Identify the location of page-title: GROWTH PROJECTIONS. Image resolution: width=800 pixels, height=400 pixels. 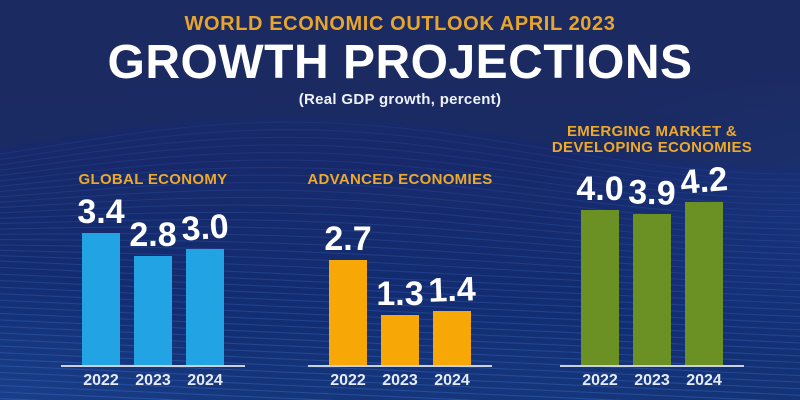
(400, 62).